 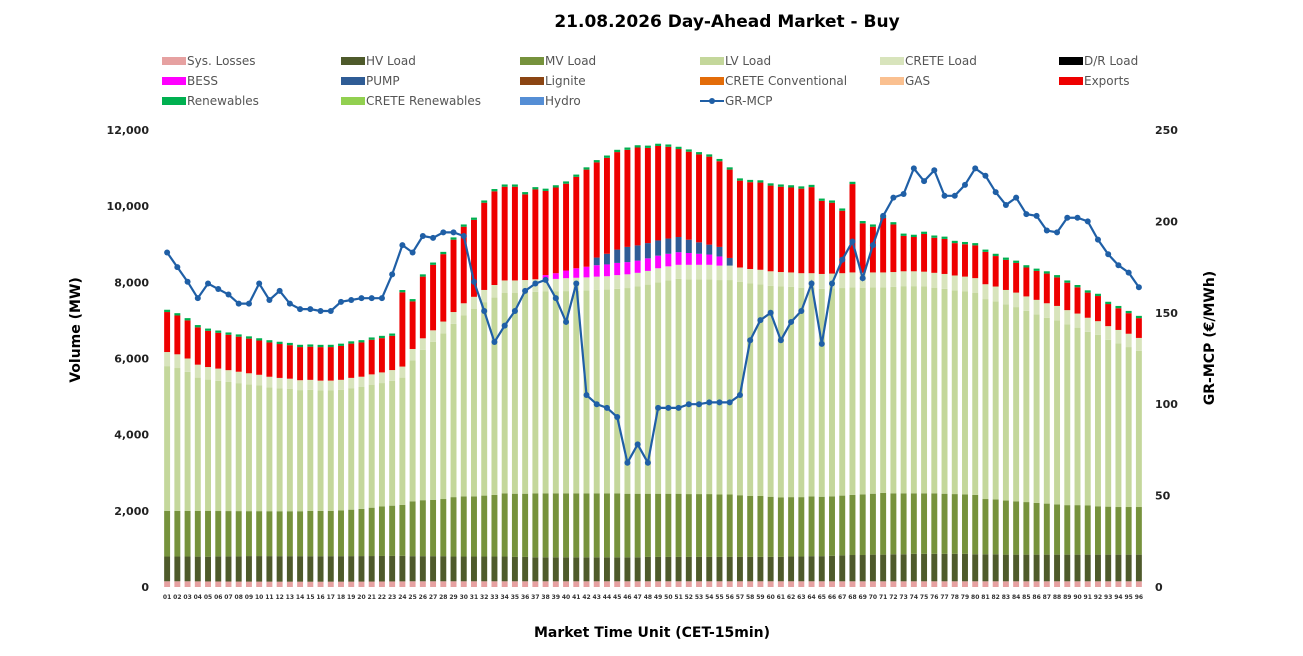 I want to click on x-tick-label: 75, so click(x=924, y=597).